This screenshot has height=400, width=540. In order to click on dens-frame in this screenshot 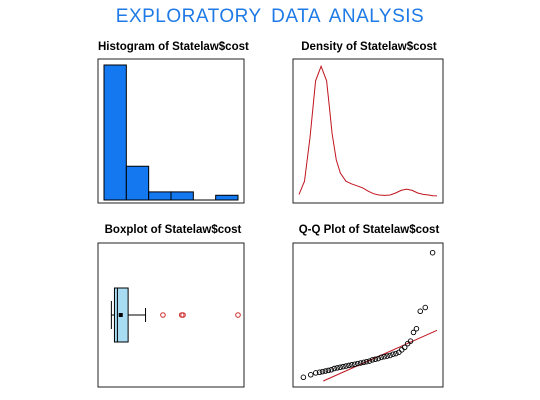, I will do `click(368, 131)`.